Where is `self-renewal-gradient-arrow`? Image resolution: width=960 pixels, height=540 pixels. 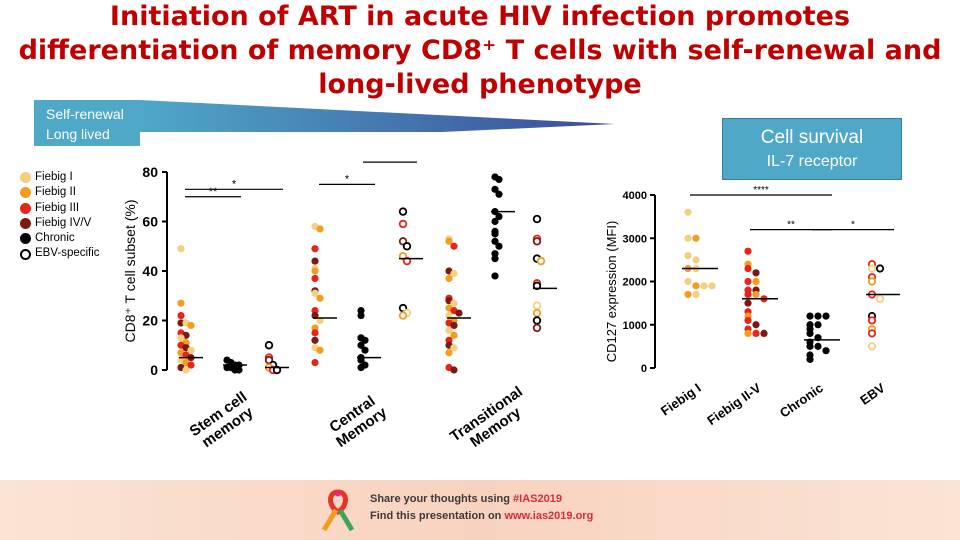
self-renewal-gradient-arrow is located at coordinates (377, 116).